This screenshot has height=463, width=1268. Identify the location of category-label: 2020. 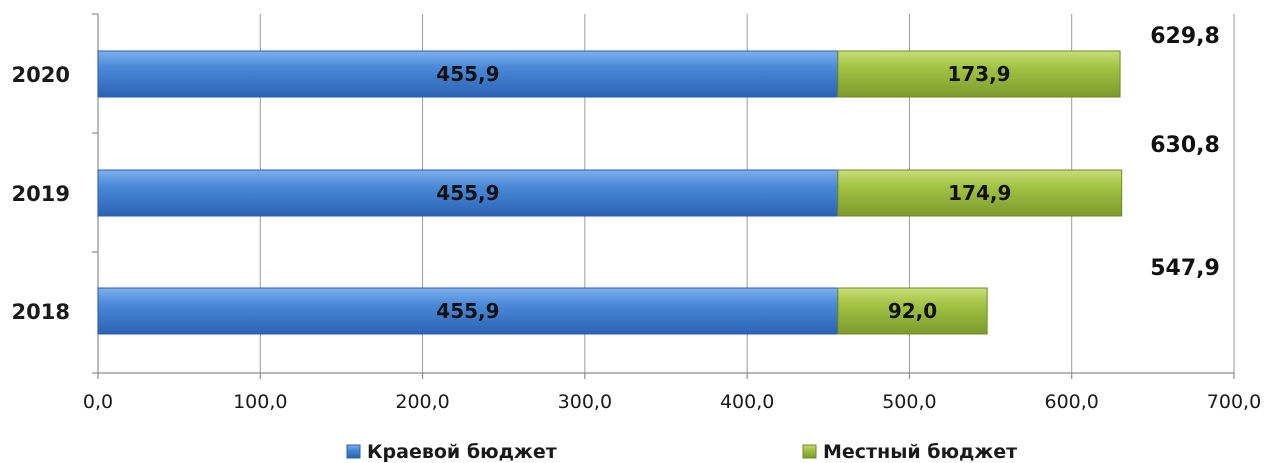
(41, 75).